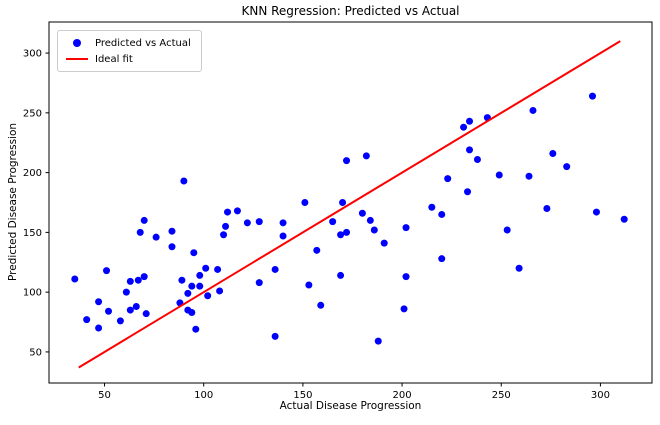 This screenshot has height=425, width=660. What do you see at coordinates (104, 395) in the screenshot?
I see `x-tick-label: 50` at bounding box center [104, 395].